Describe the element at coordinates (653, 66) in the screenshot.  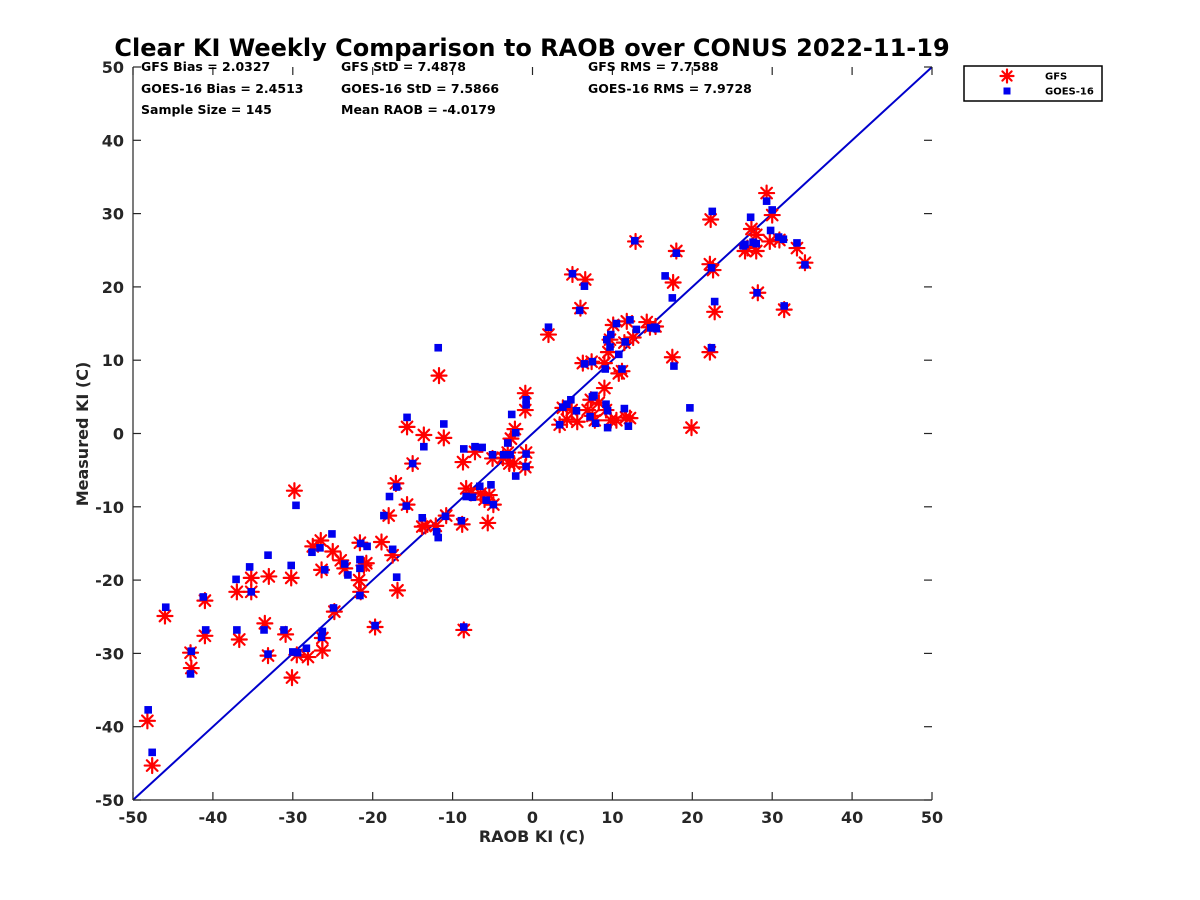
I see `stat-text: GFS RMS = 7.7588` at that location.